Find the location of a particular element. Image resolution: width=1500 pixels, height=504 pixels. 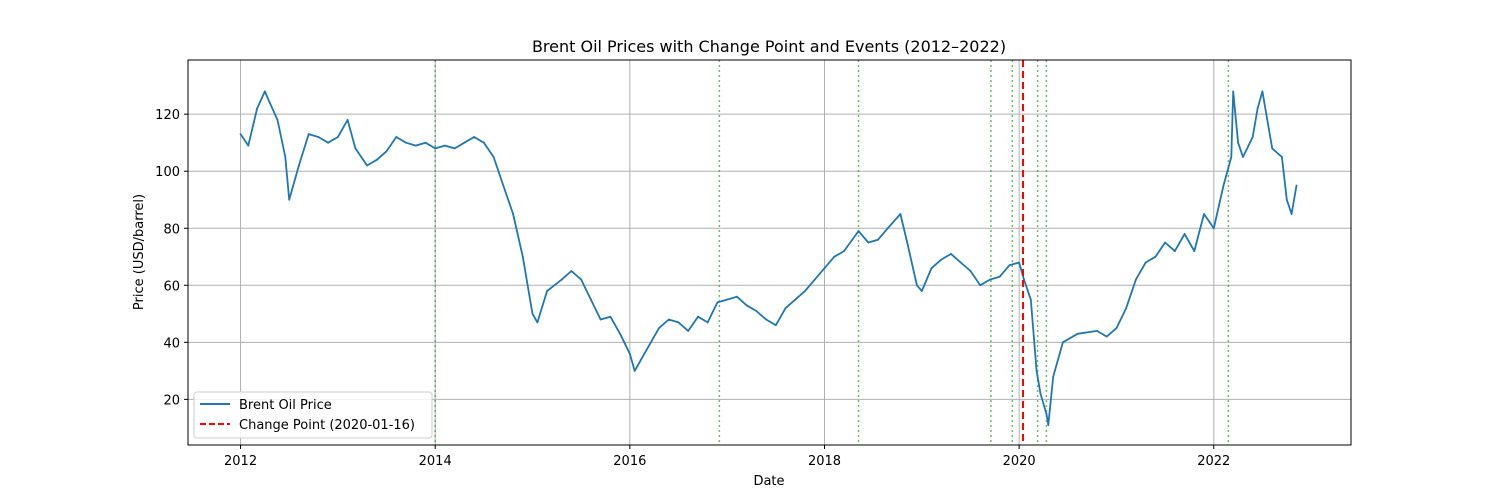

y-tick-label: 100 is located at coordinates (167, 172).